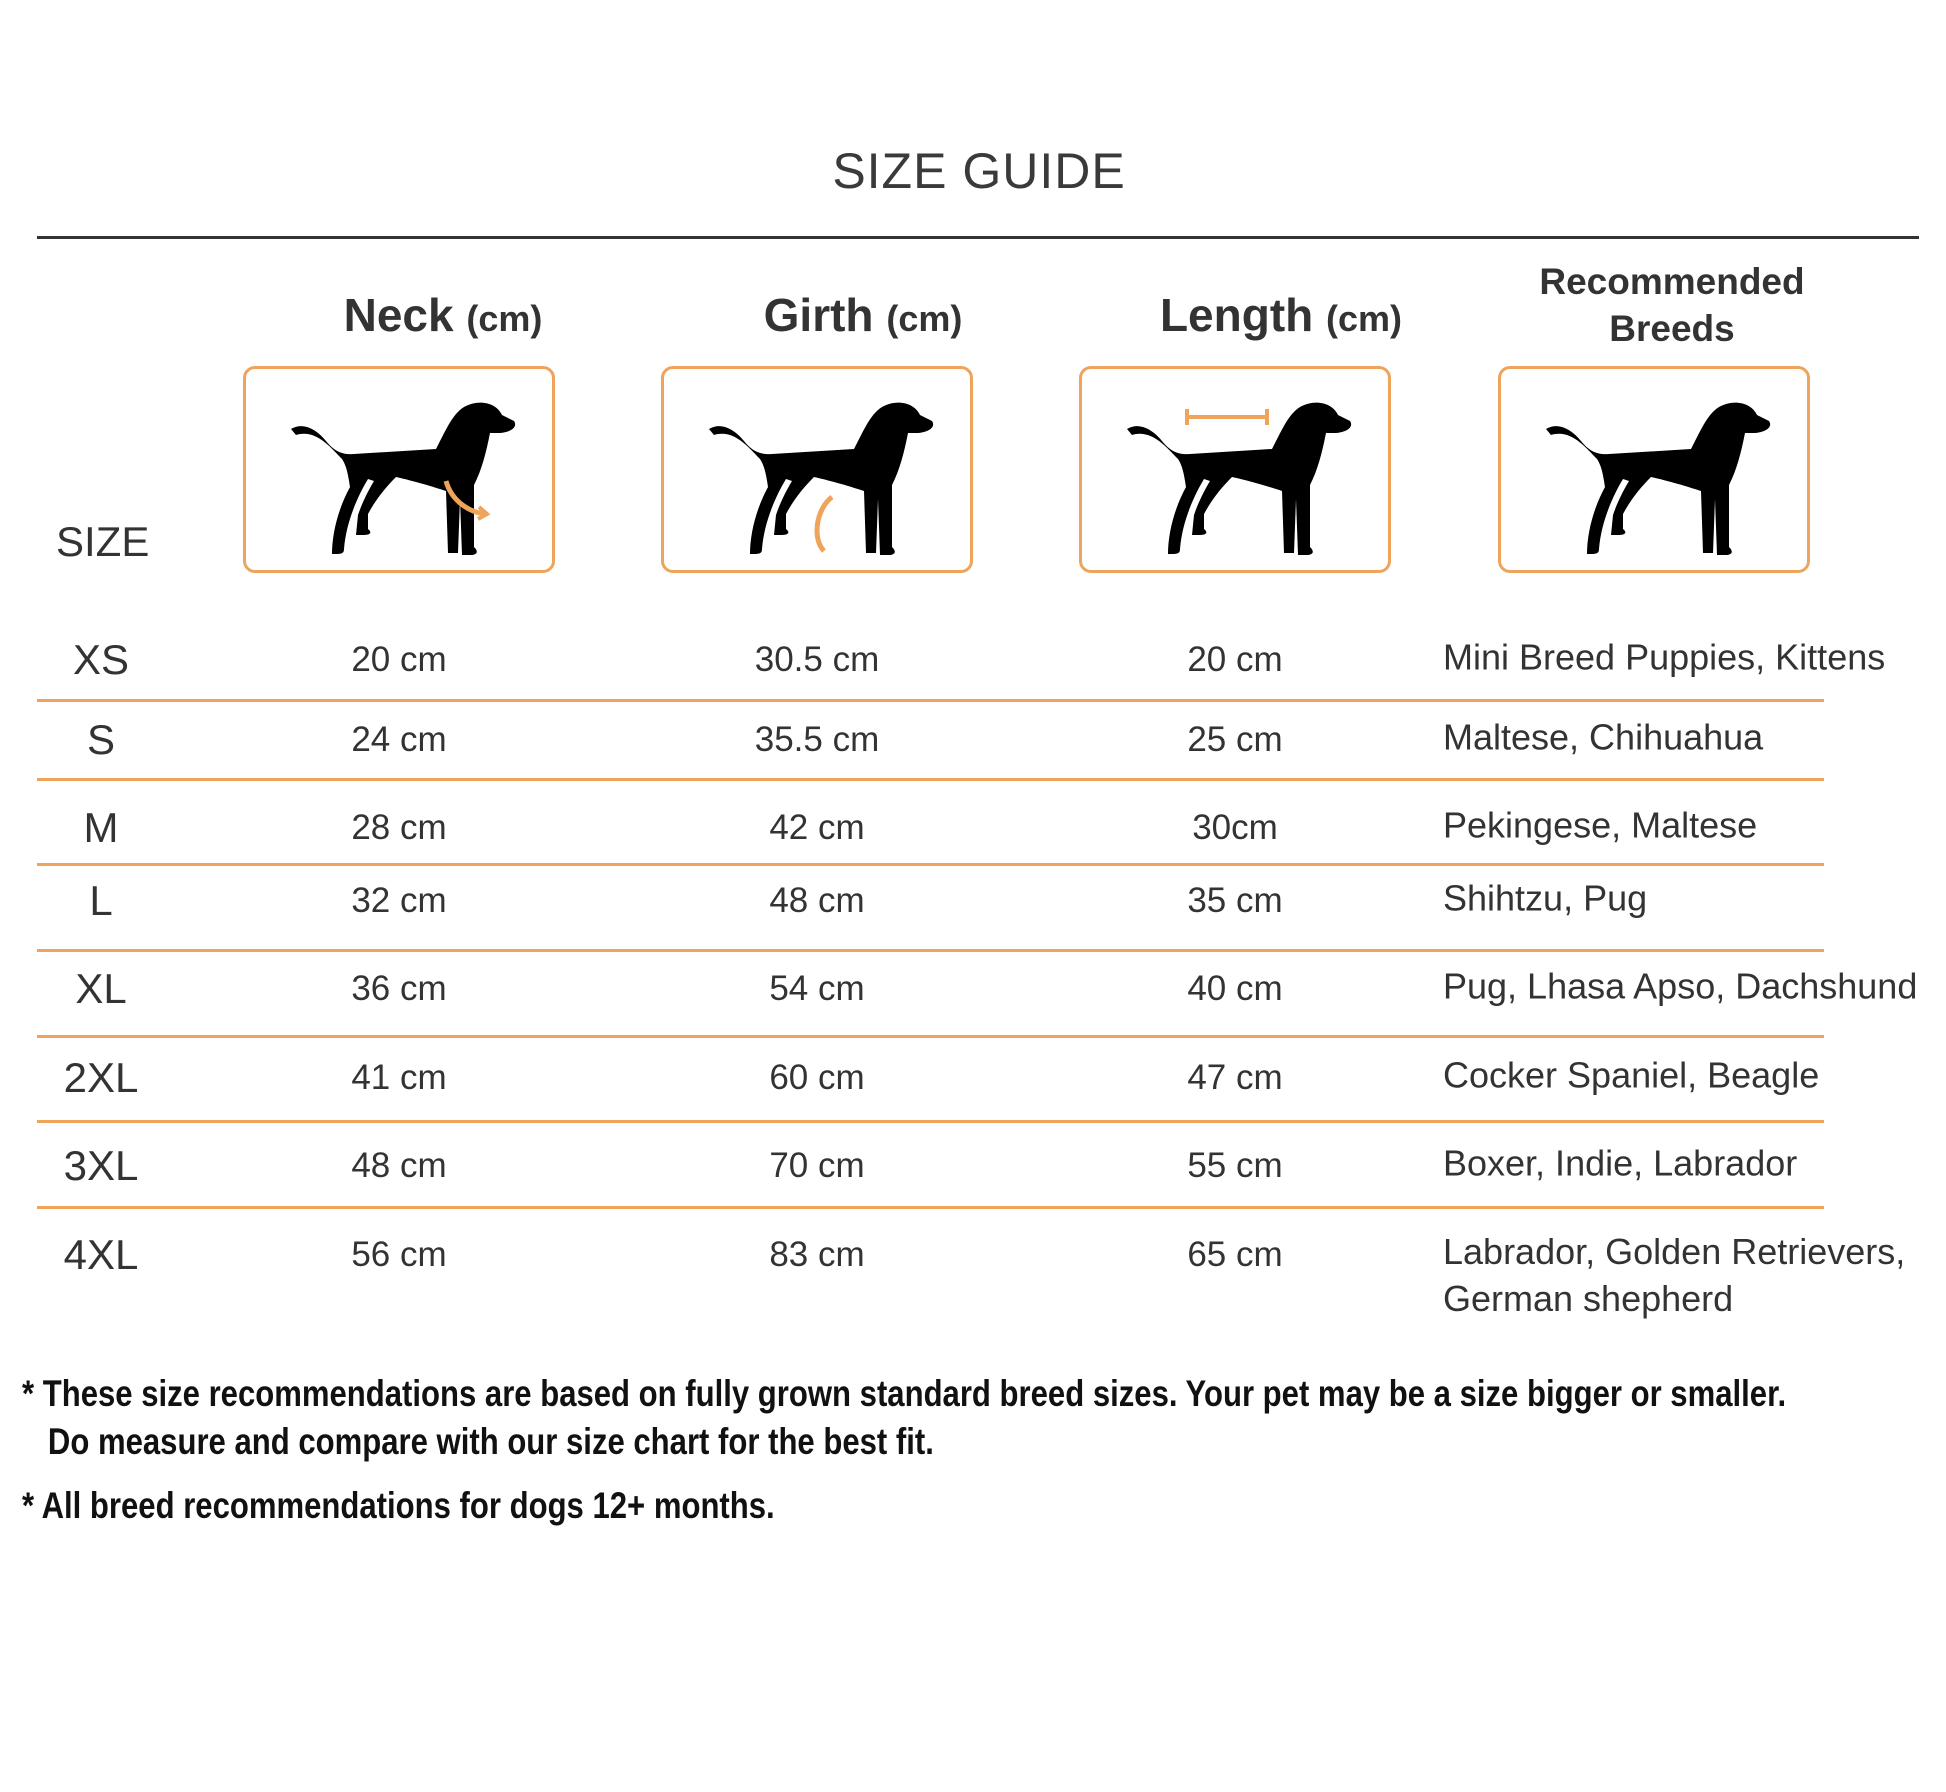 This screenshot has height=1792, width=1946. I want to click on cell-length: 40 cm, so click(1235, 988).